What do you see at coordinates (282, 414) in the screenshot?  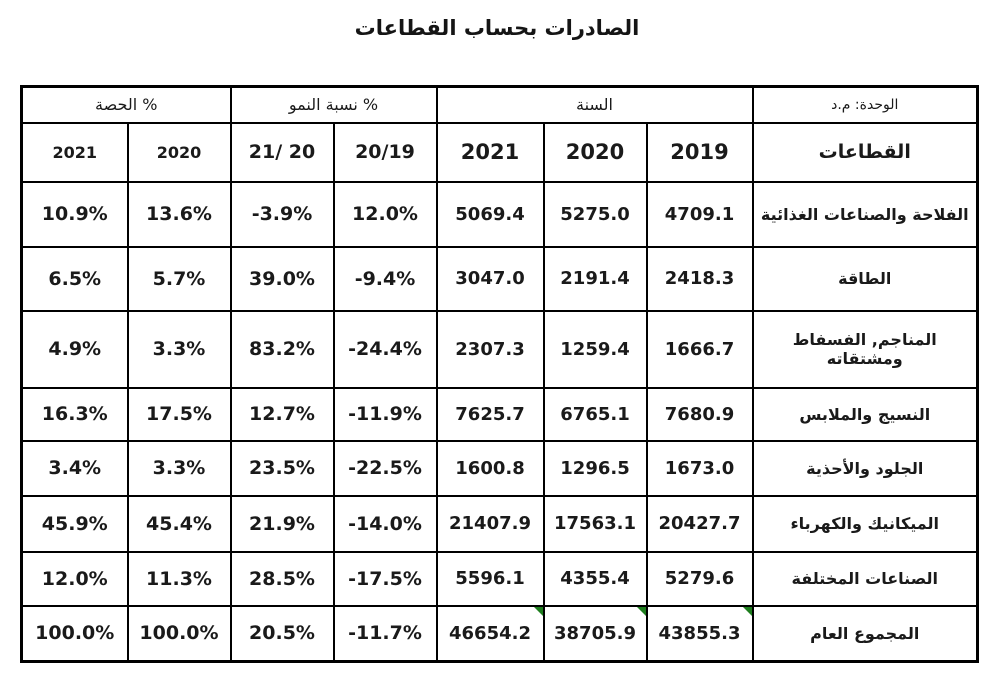 I see `cell-growth-21-20: 12.7%` at bounding box center [282, 414].